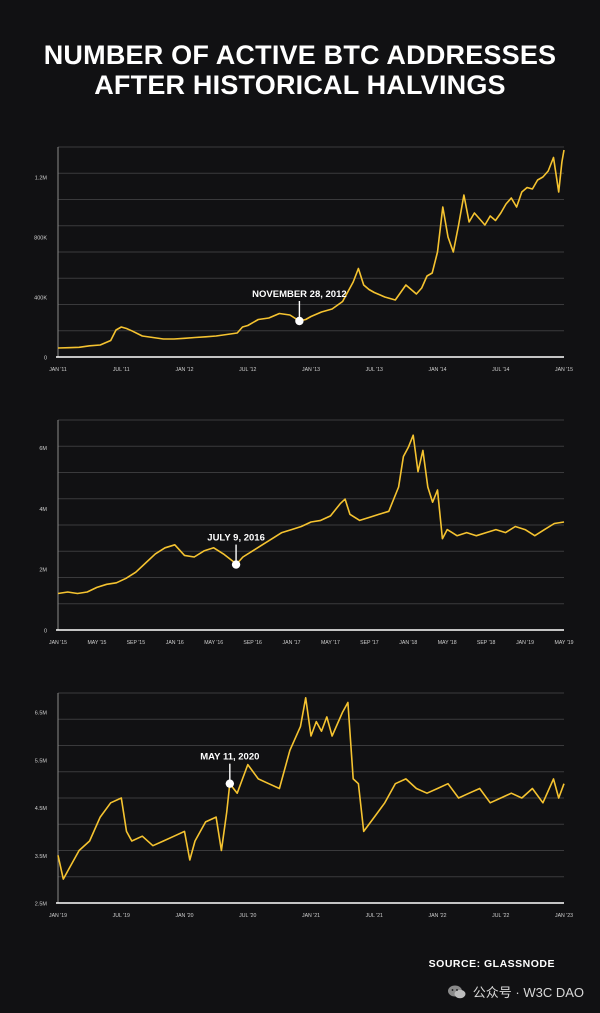 The width and height of the screenshot is (600, 1013). Describe the element at coordinates (247, 916) in the screenshot. I see `x-tick-label: JUL '20` at that location.